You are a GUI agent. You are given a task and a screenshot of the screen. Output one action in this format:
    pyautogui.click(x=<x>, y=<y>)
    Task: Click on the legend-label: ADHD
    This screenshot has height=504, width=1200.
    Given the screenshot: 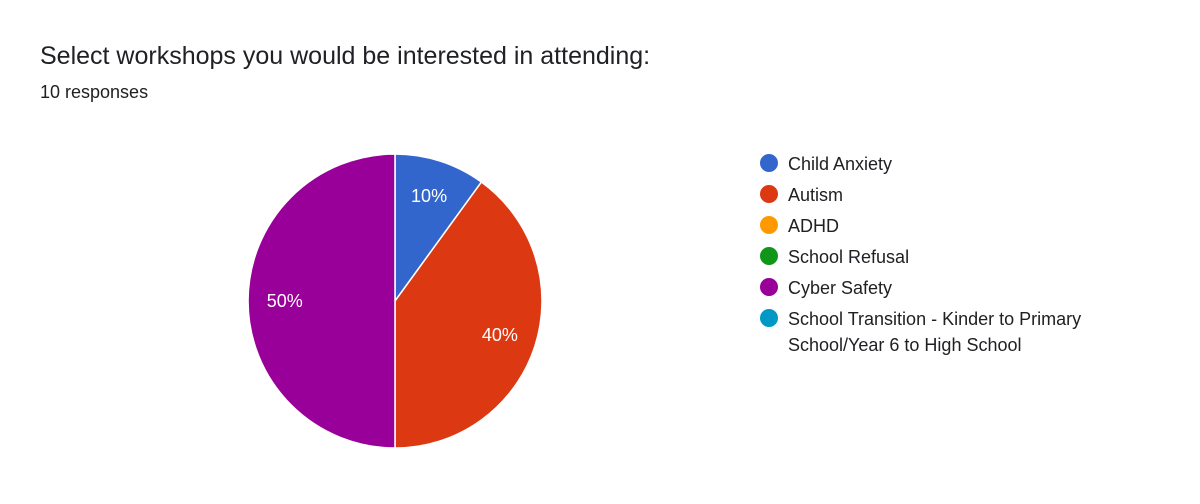 What is the action you would take?
    pyautogui.click(x=814, y=226)
    